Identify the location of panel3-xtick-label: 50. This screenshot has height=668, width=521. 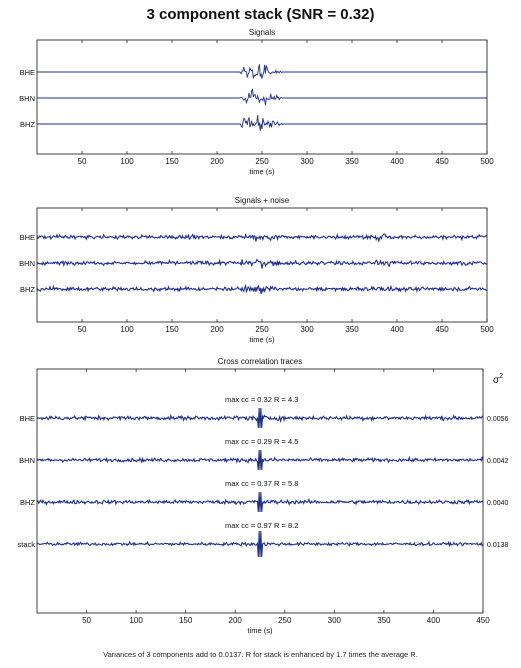
(86, 620).